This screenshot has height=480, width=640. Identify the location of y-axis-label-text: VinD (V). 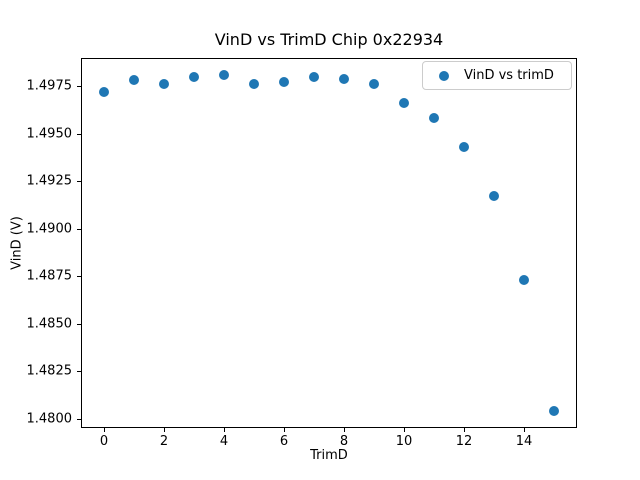
(17, 243).